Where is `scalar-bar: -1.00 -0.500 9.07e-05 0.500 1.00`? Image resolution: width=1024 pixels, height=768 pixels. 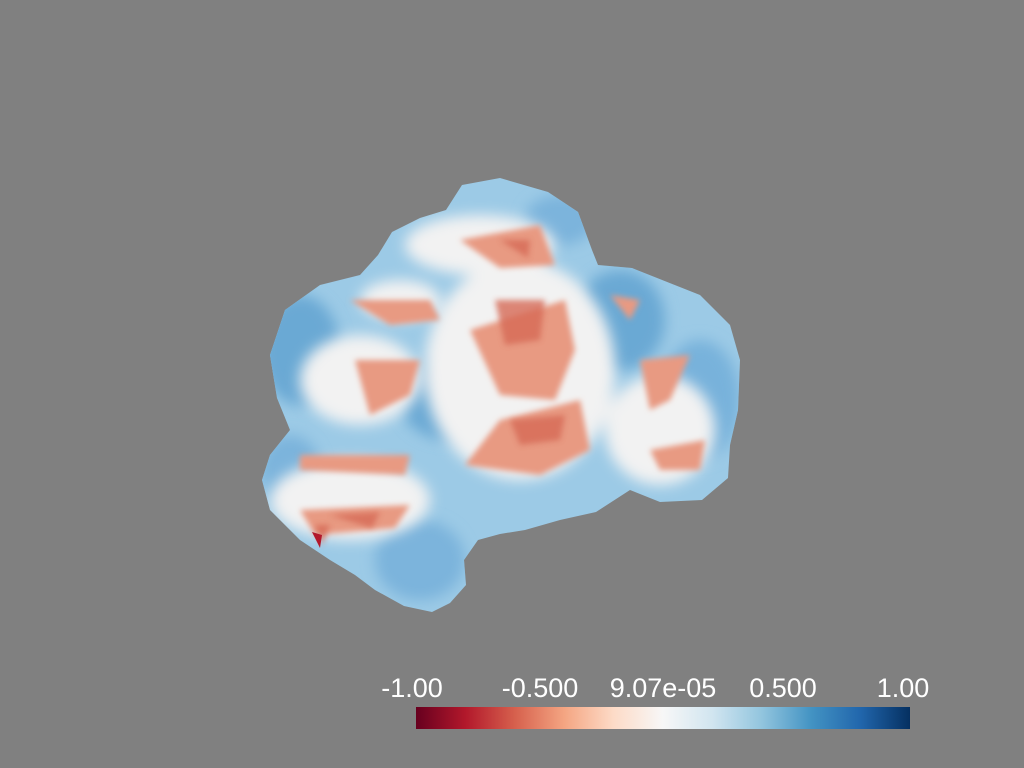
scalar-bar: -1.00 -0.500 9.07e-05 0.500 1.00 is located at coordinates (655, 707).